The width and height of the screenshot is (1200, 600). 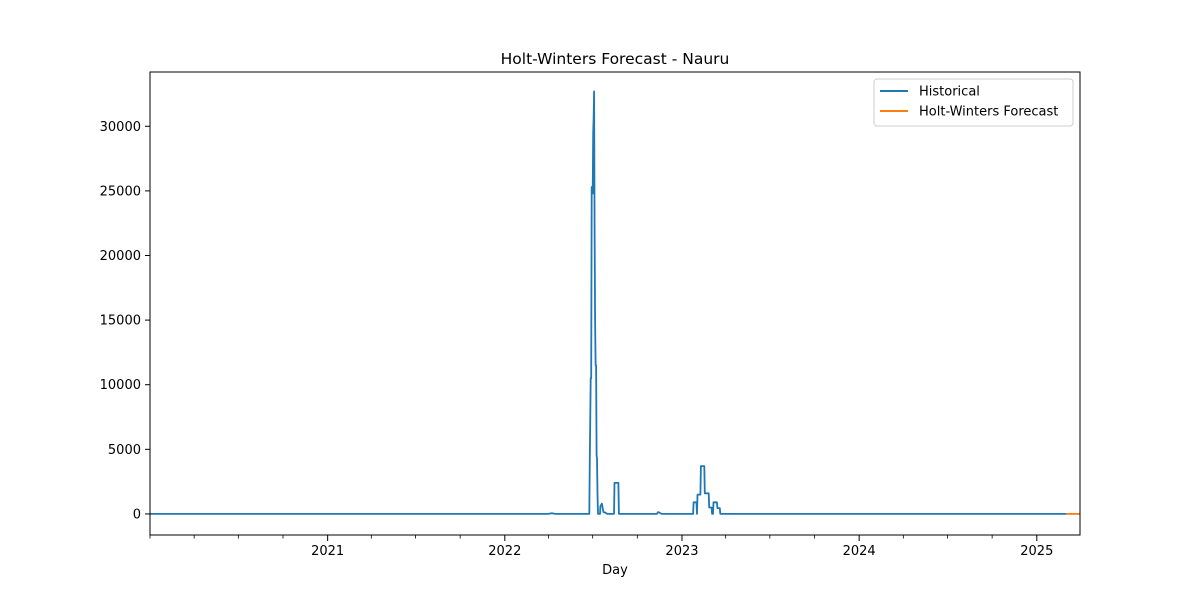 I want to click on x-tick-label: 2021, so click(x=327, y=551).